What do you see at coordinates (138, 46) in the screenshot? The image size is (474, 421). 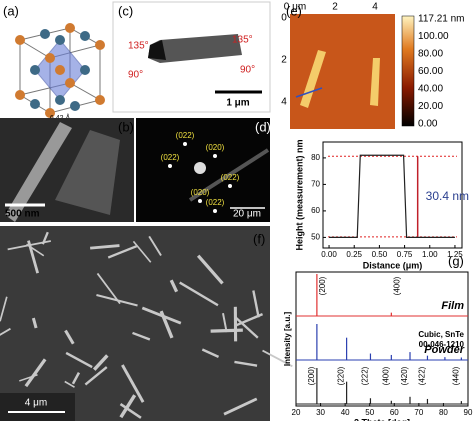 I see `angle: 135°` at bounding box center [138, 46].